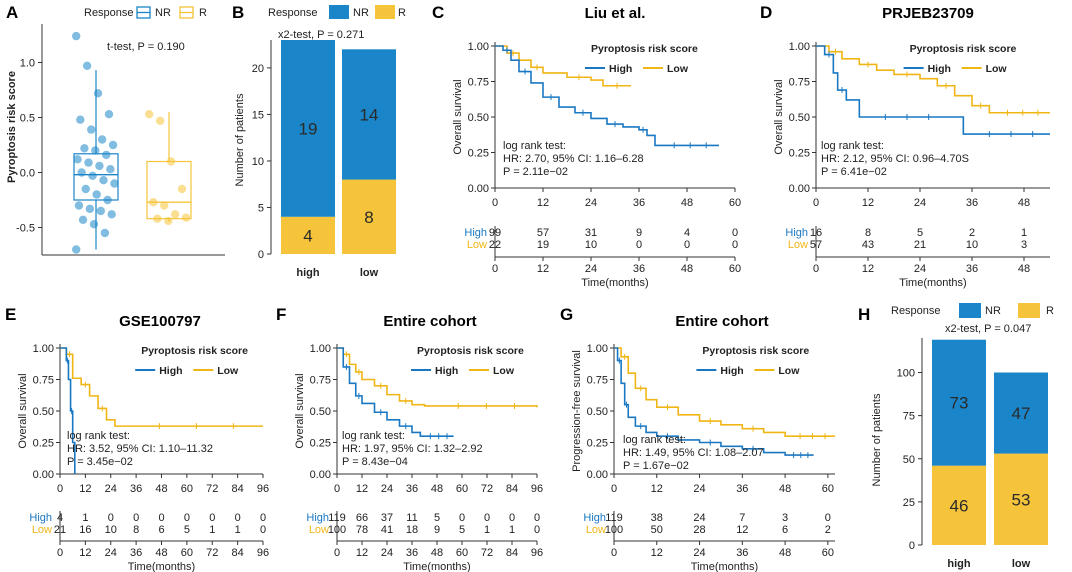  Describe the element at coordinates (1021, 499) in the screenshot. I see `panel-h-bar-label-r: 53` at that location.